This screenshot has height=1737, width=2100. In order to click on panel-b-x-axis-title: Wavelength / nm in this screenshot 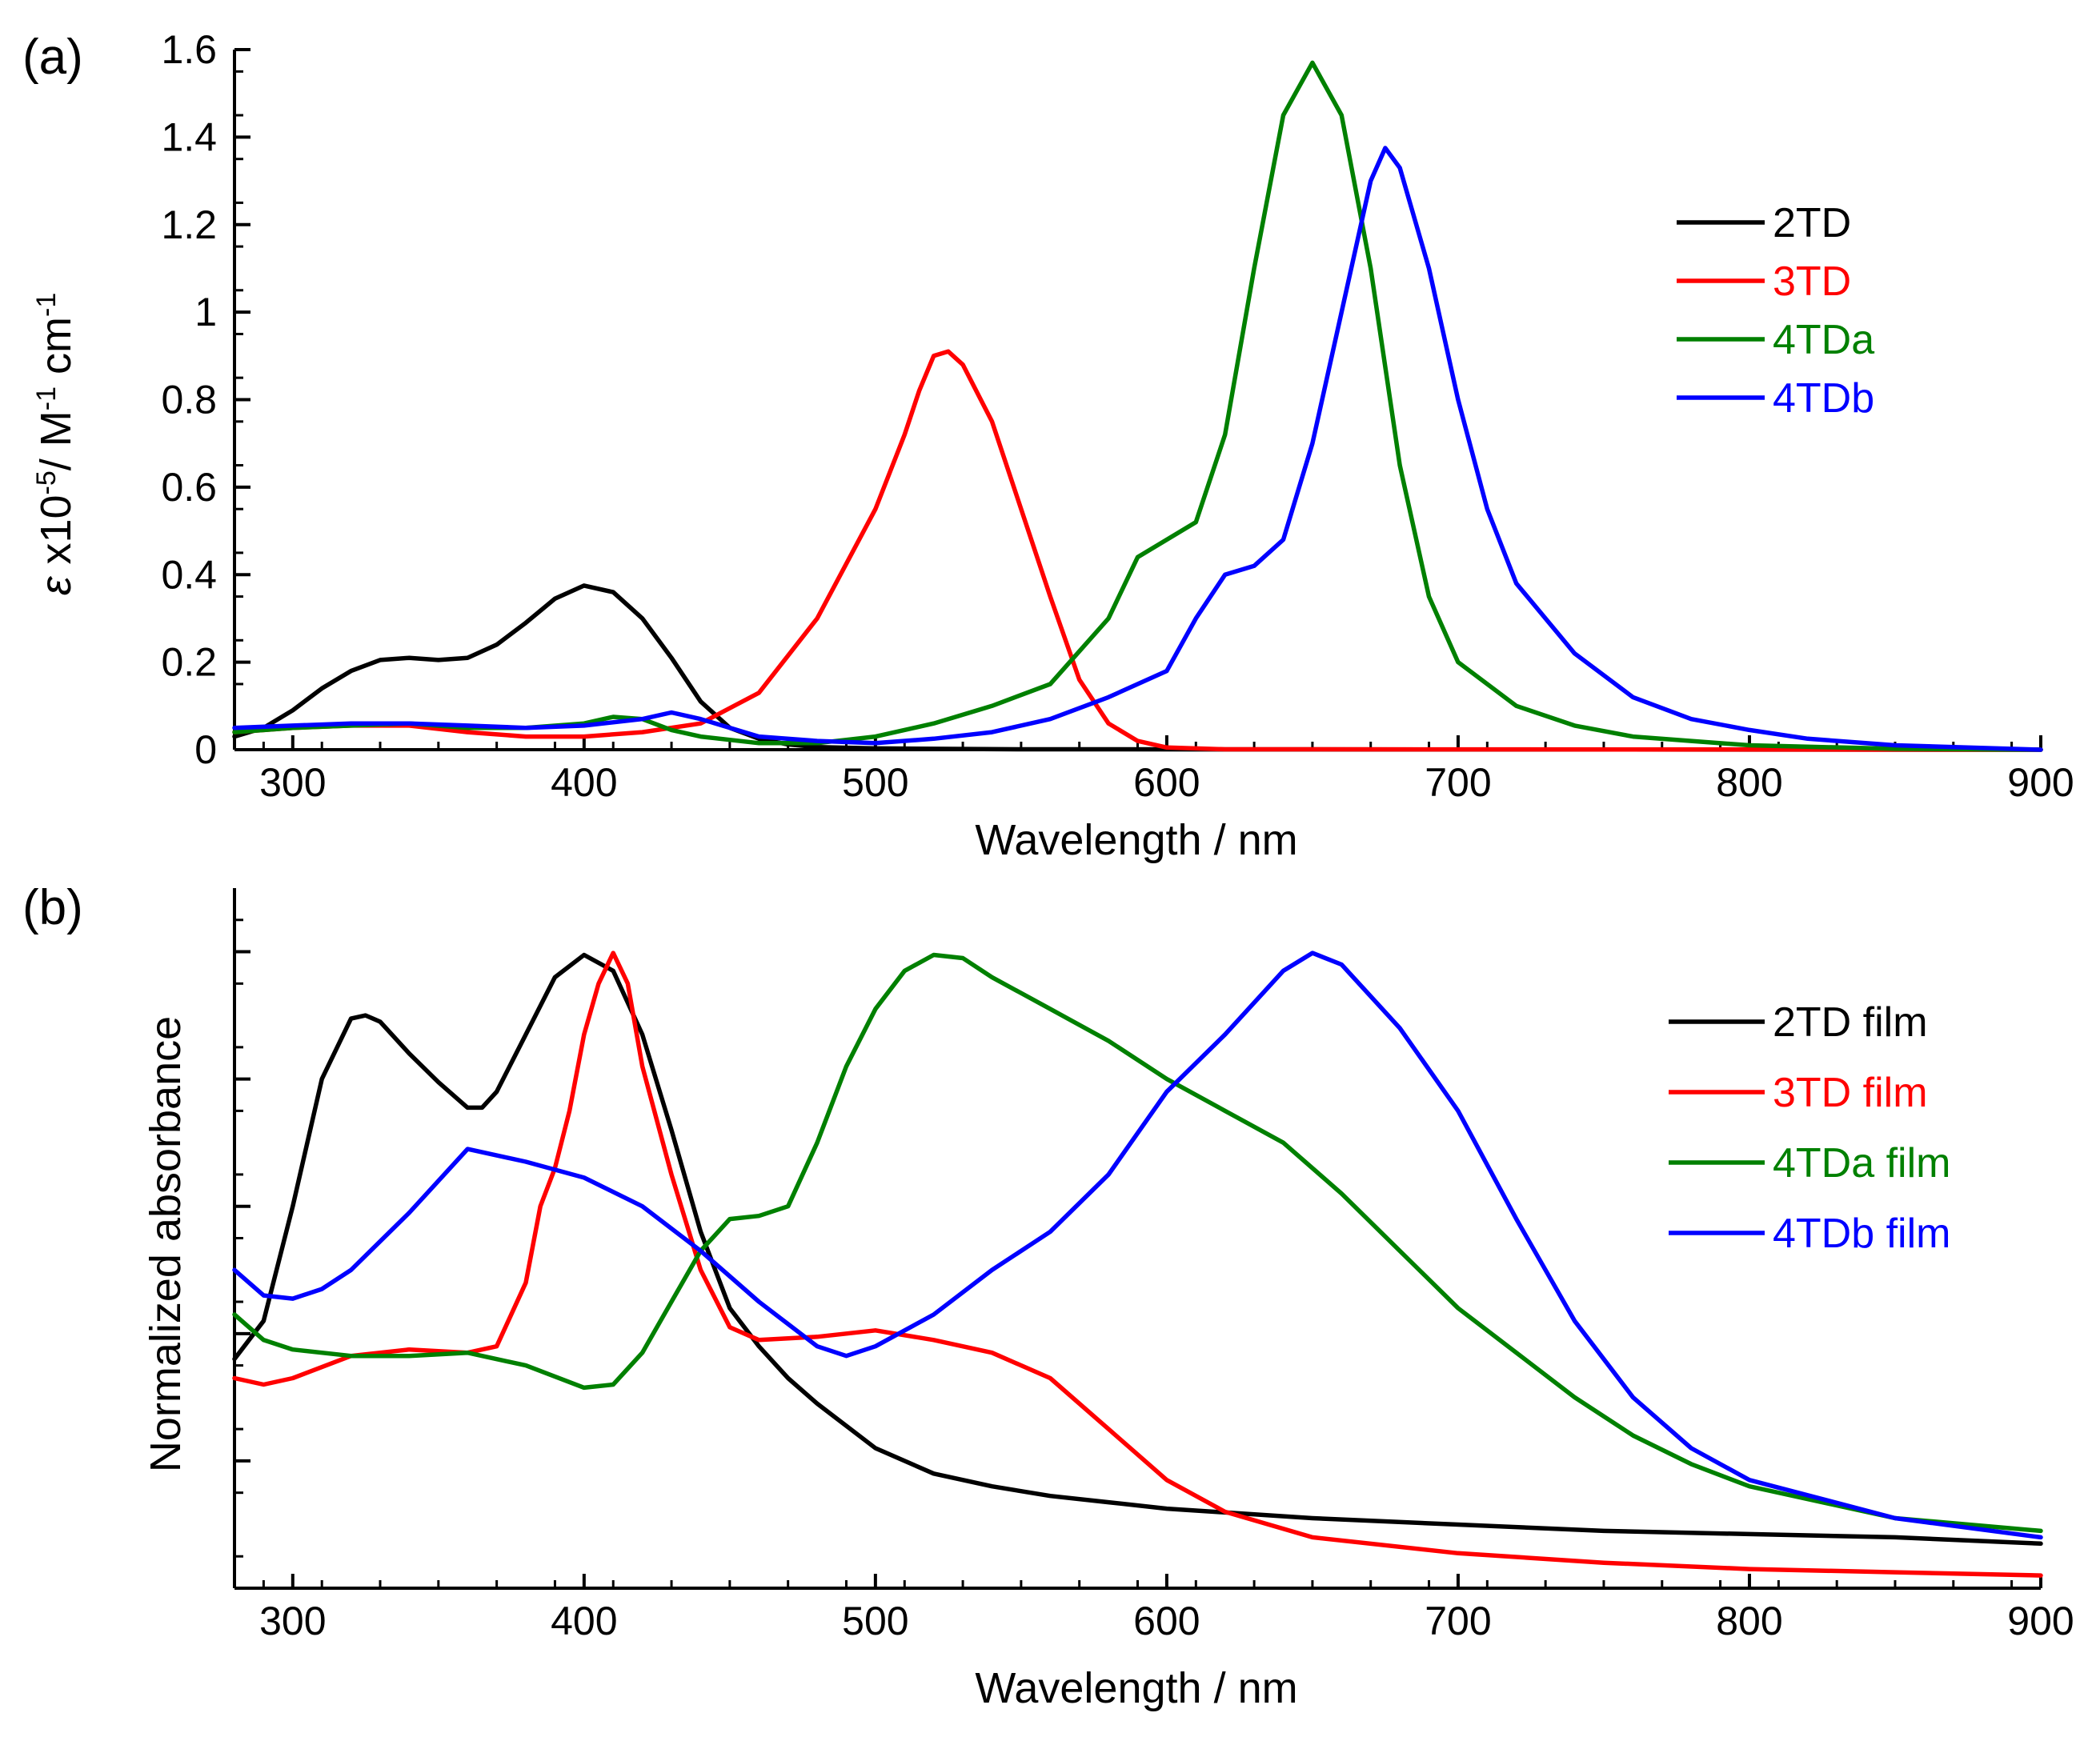, I will do `click(1136, 1688)`.